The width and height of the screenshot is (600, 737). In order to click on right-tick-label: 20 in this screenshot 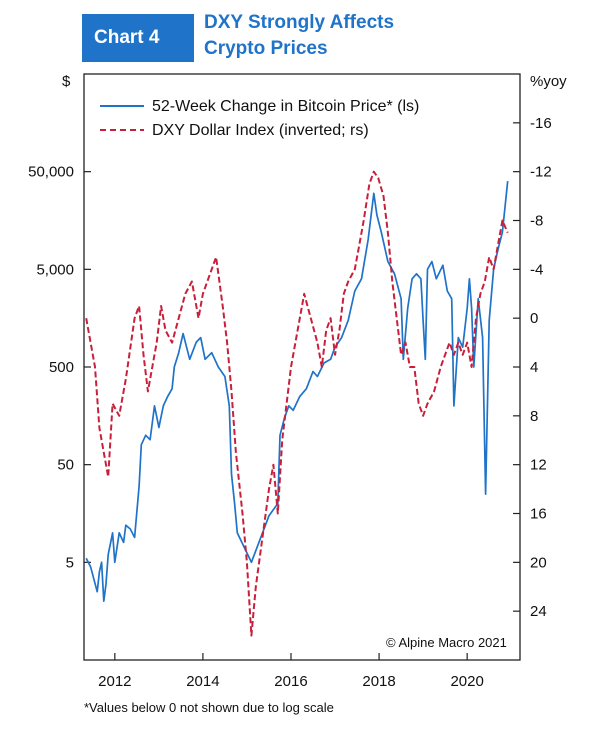, I will do `click(538, 562)`.